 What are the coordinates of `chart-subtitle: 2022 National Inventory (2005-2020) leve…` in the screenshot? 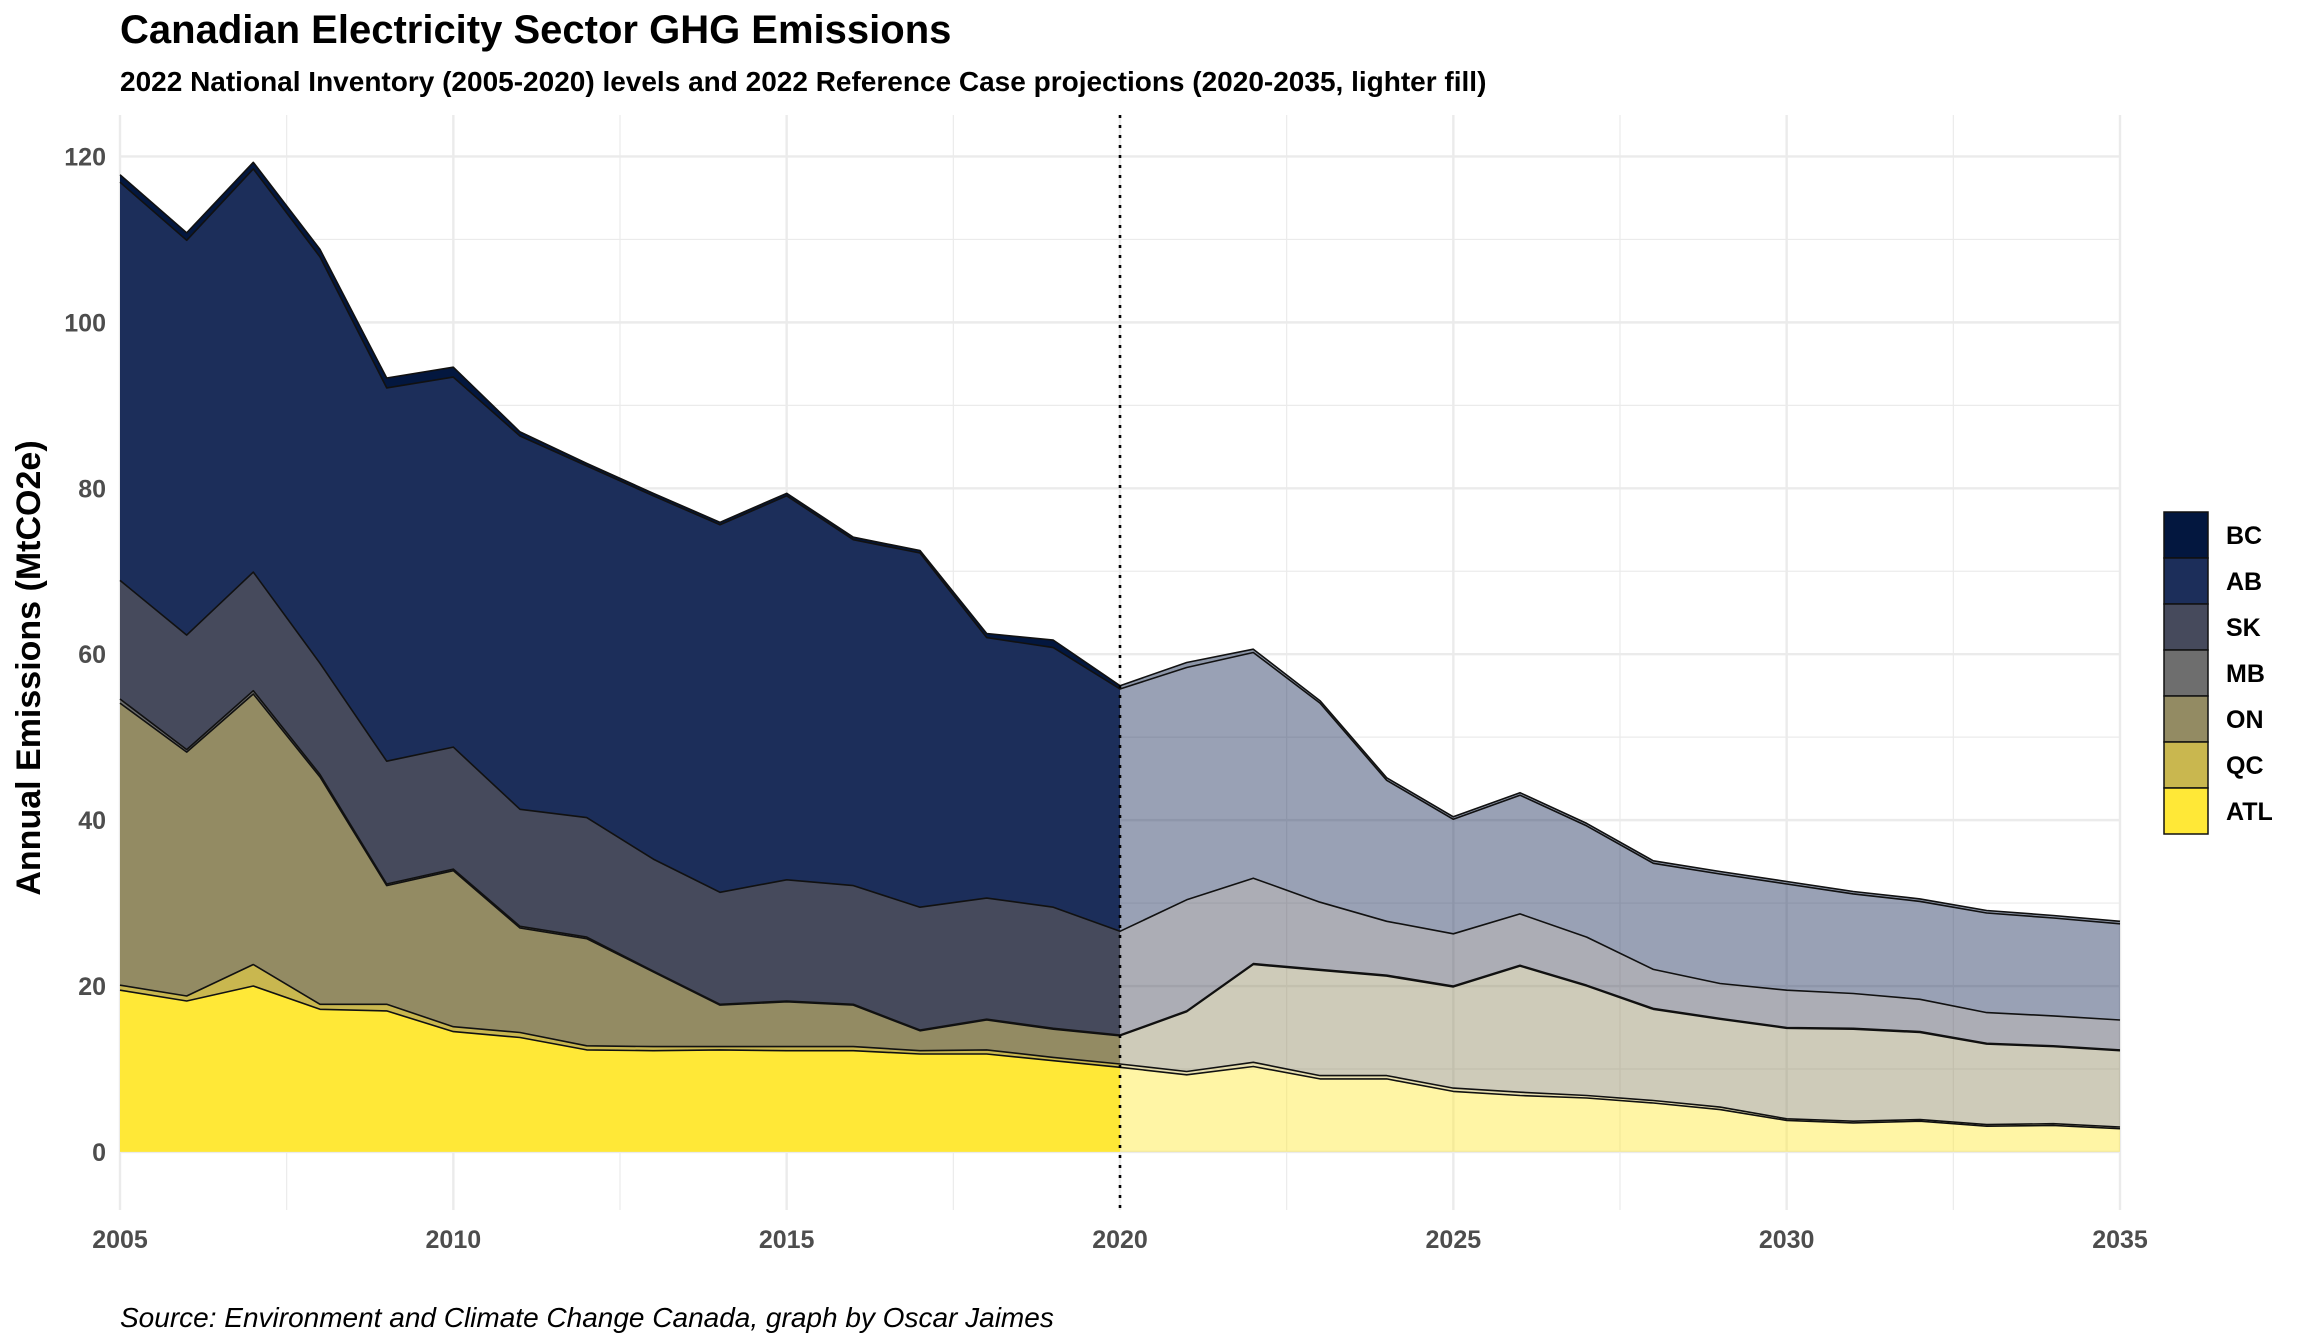 It's located at (803, 81).